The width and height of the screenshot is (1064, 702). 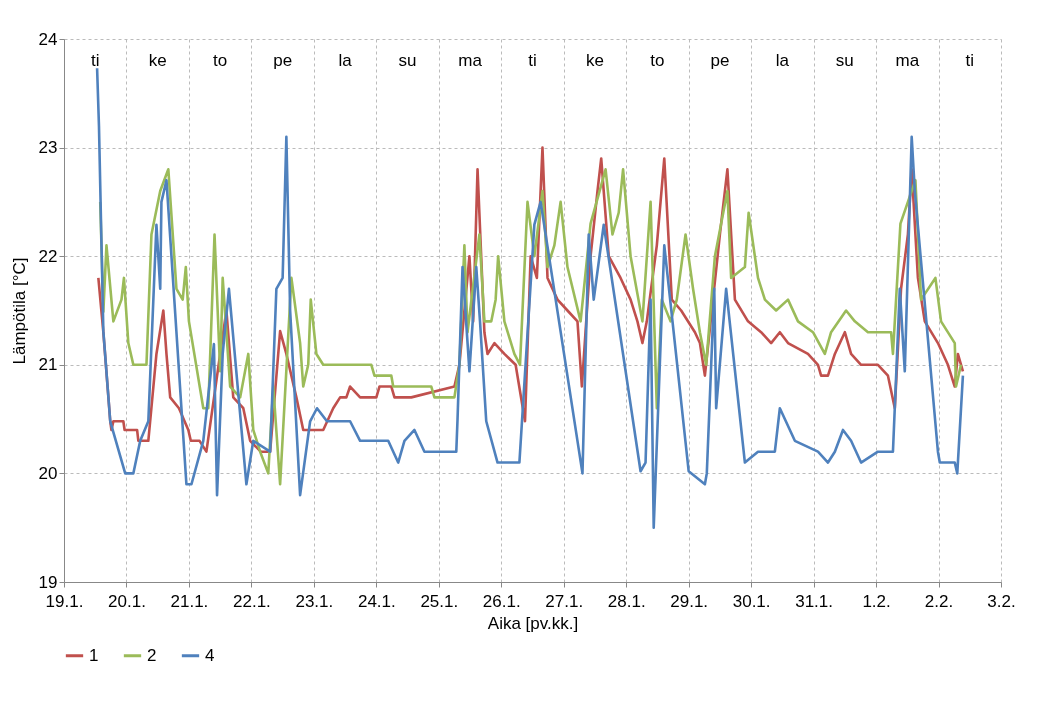 What do you see at coordinates (64, 601) in the screenshot?
I see `x-tick-label: 19.1.` at bounding box center [64, 601].